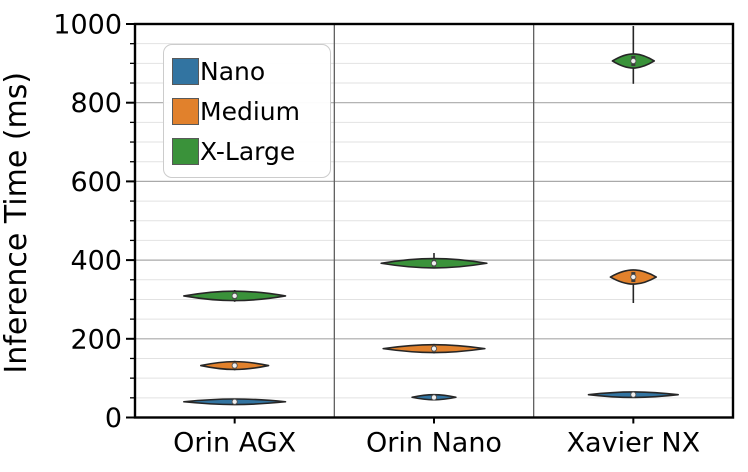 The height and width of the screenshot is (472, 748). I want to click on y-tick-label: 400, so click(96, 261).